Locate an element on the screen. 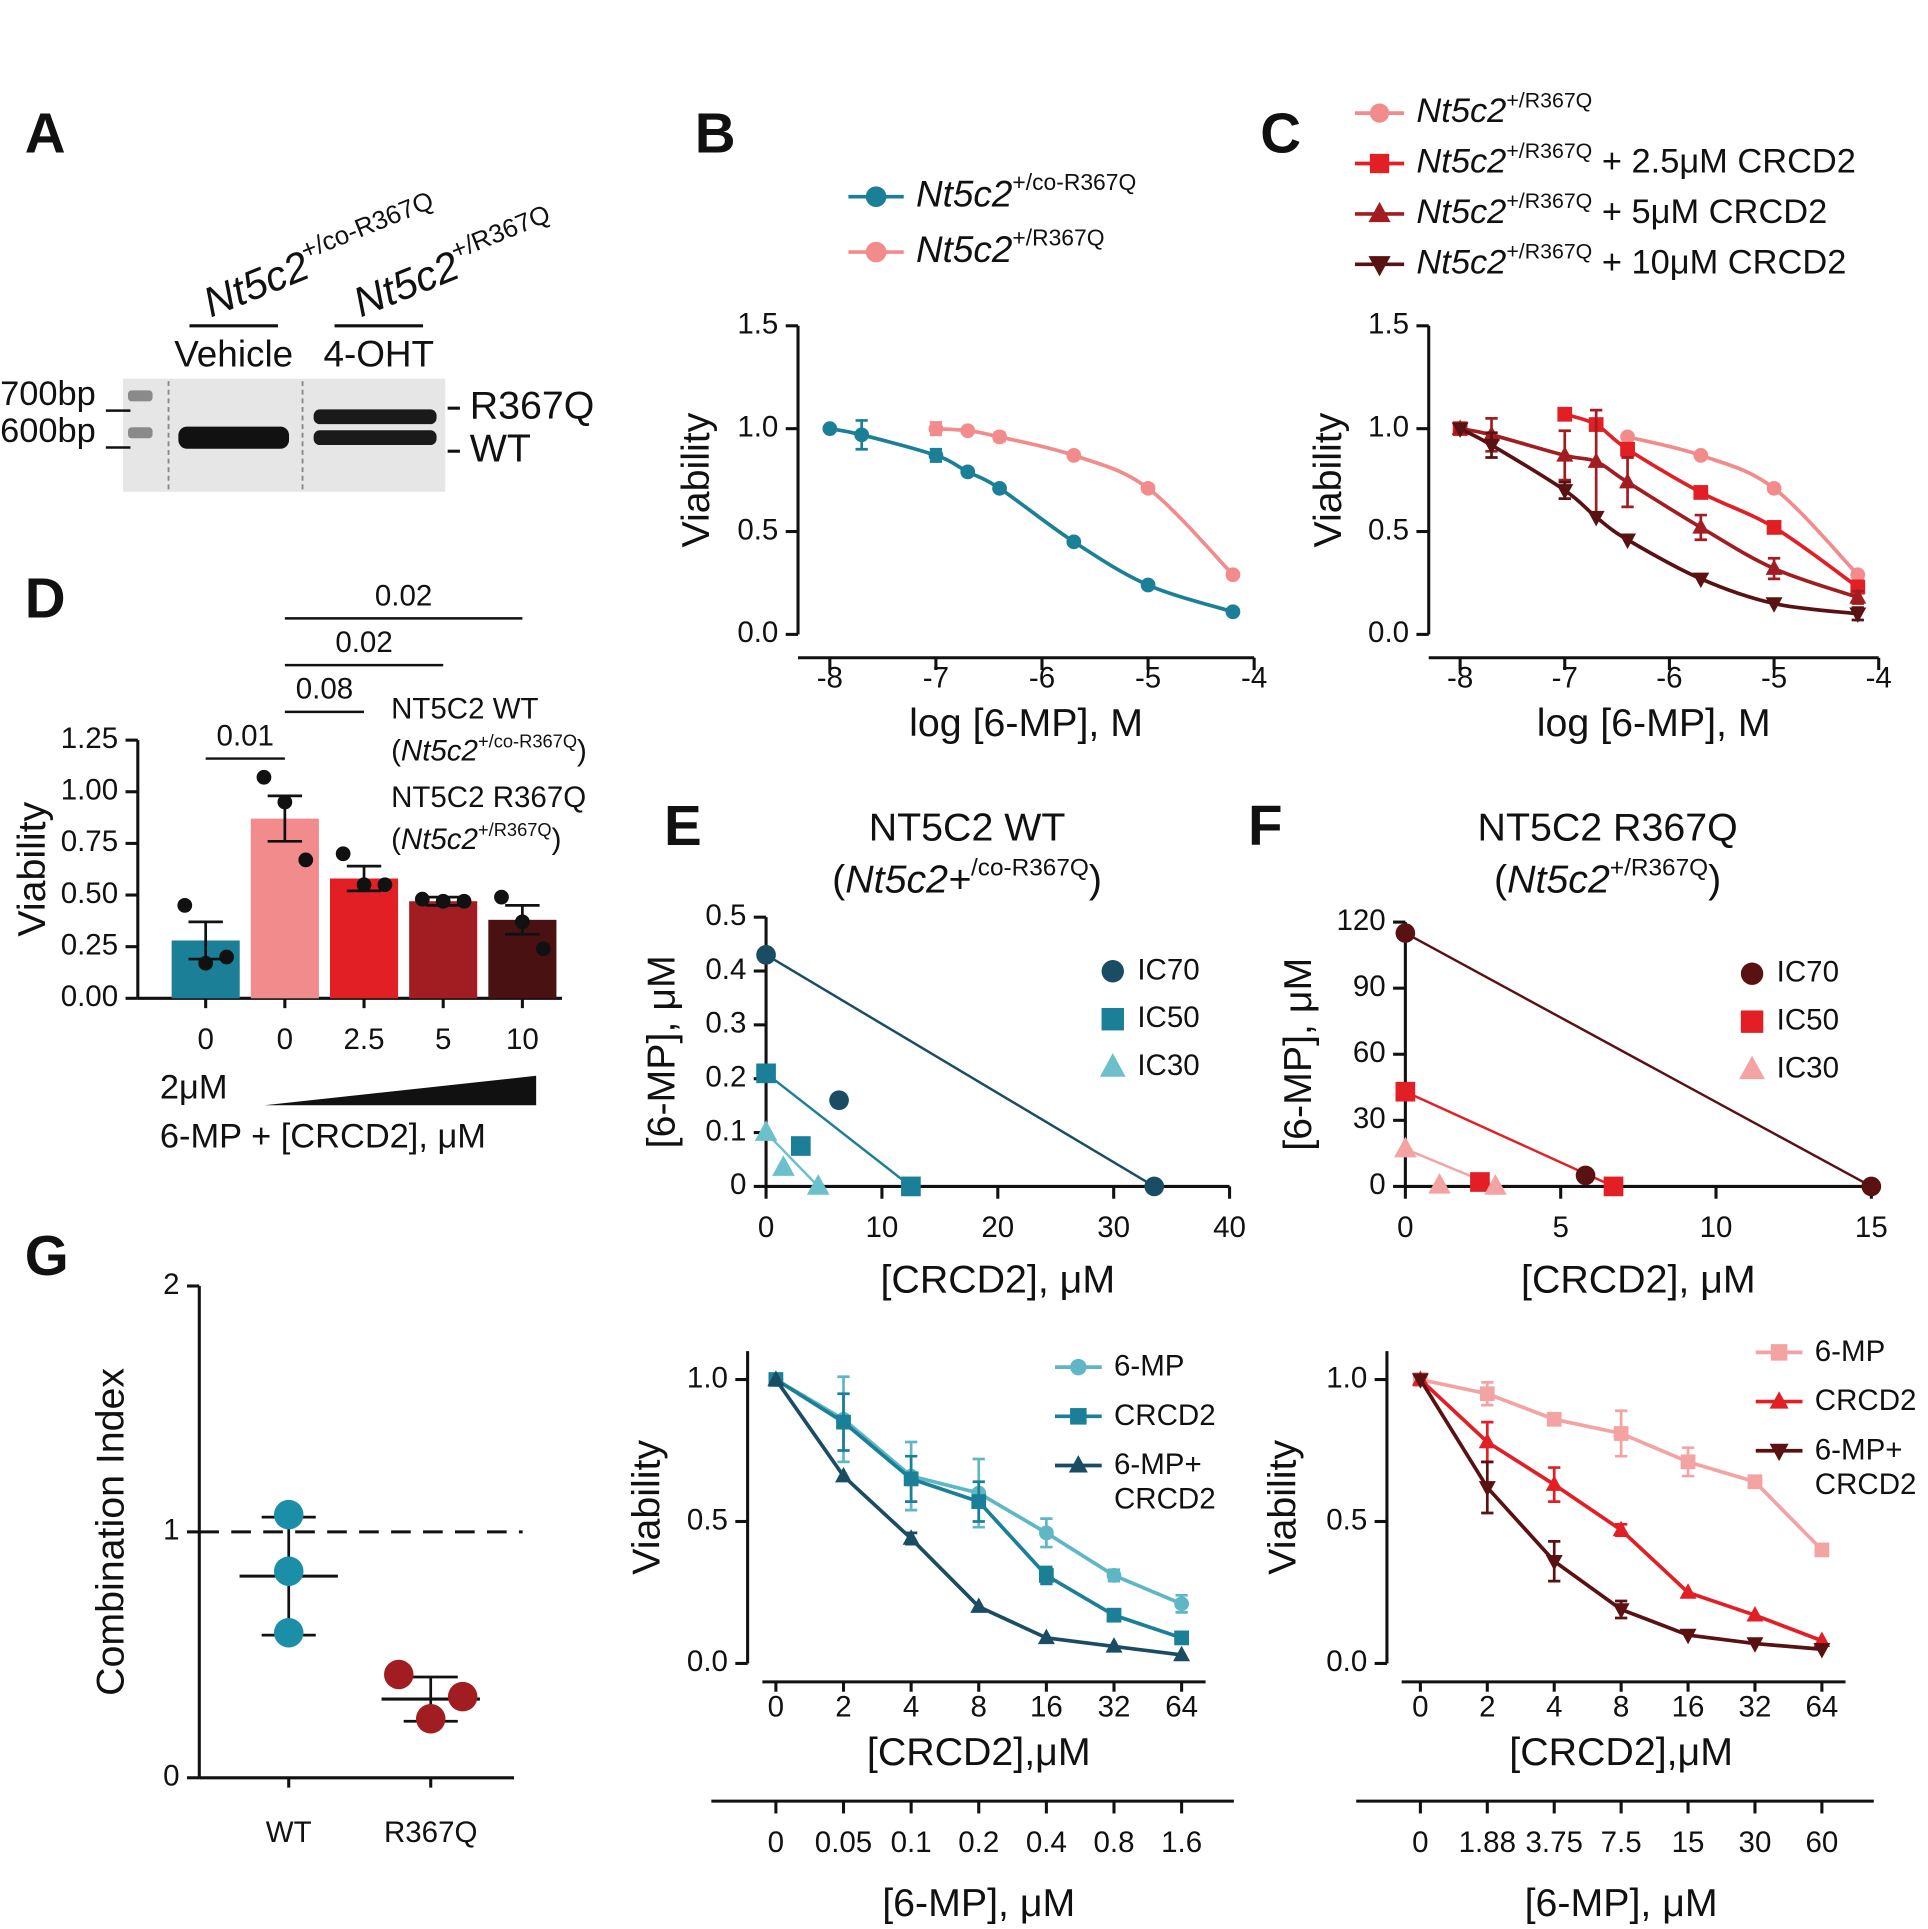 Image resolution: width=1928 pixels, height=1929 pixels. x-tick-label: 5 is located at coordinates (1560, 1227).